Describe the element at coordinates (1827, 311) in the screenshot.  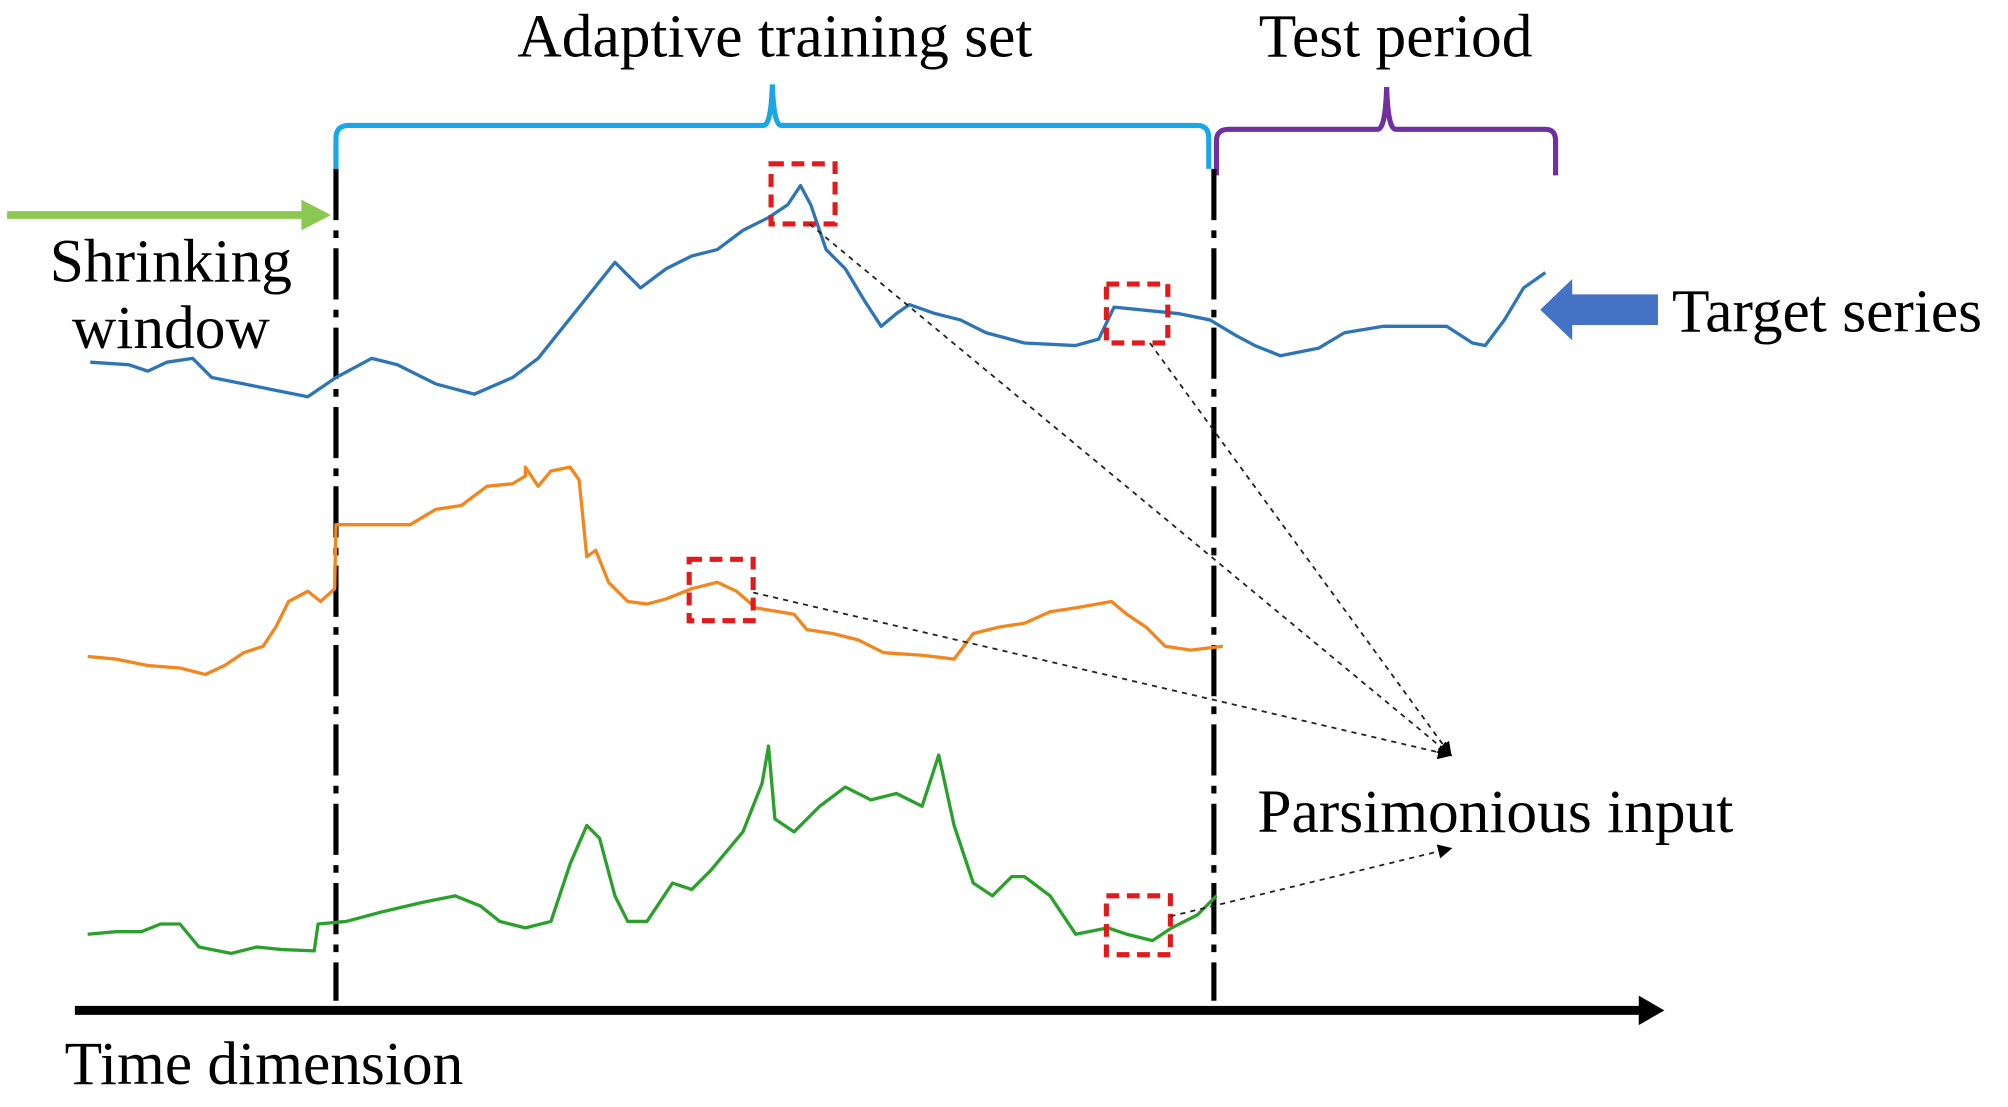
I see `target-series-label: Target series` at that location.